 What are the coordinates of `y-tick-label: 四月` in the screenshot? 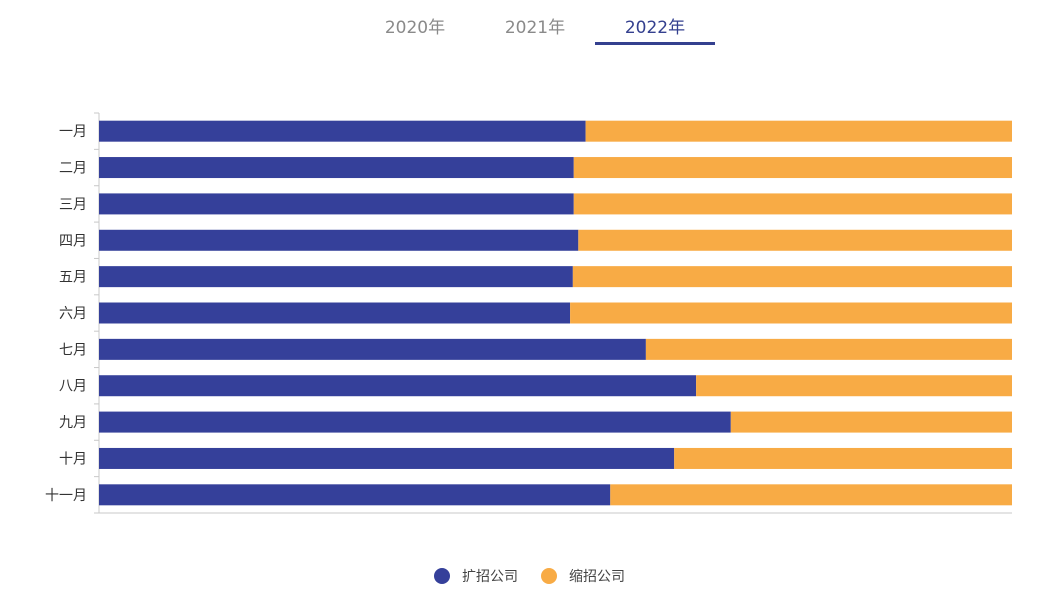 It's located at (73, 241).